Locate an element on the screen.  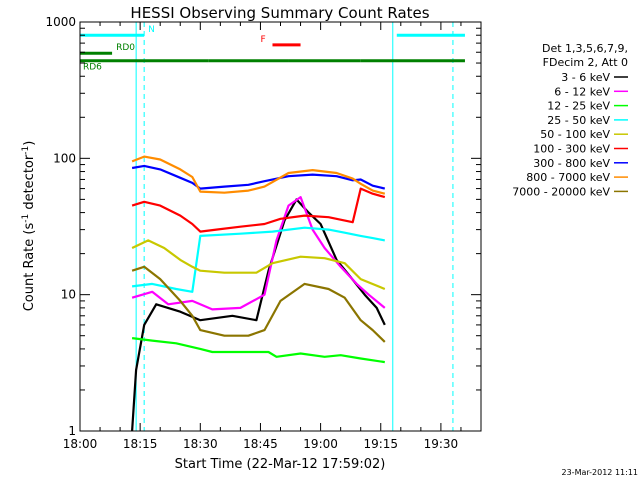
x-tick-label: 18:45 is located at coordinates (260, 444).